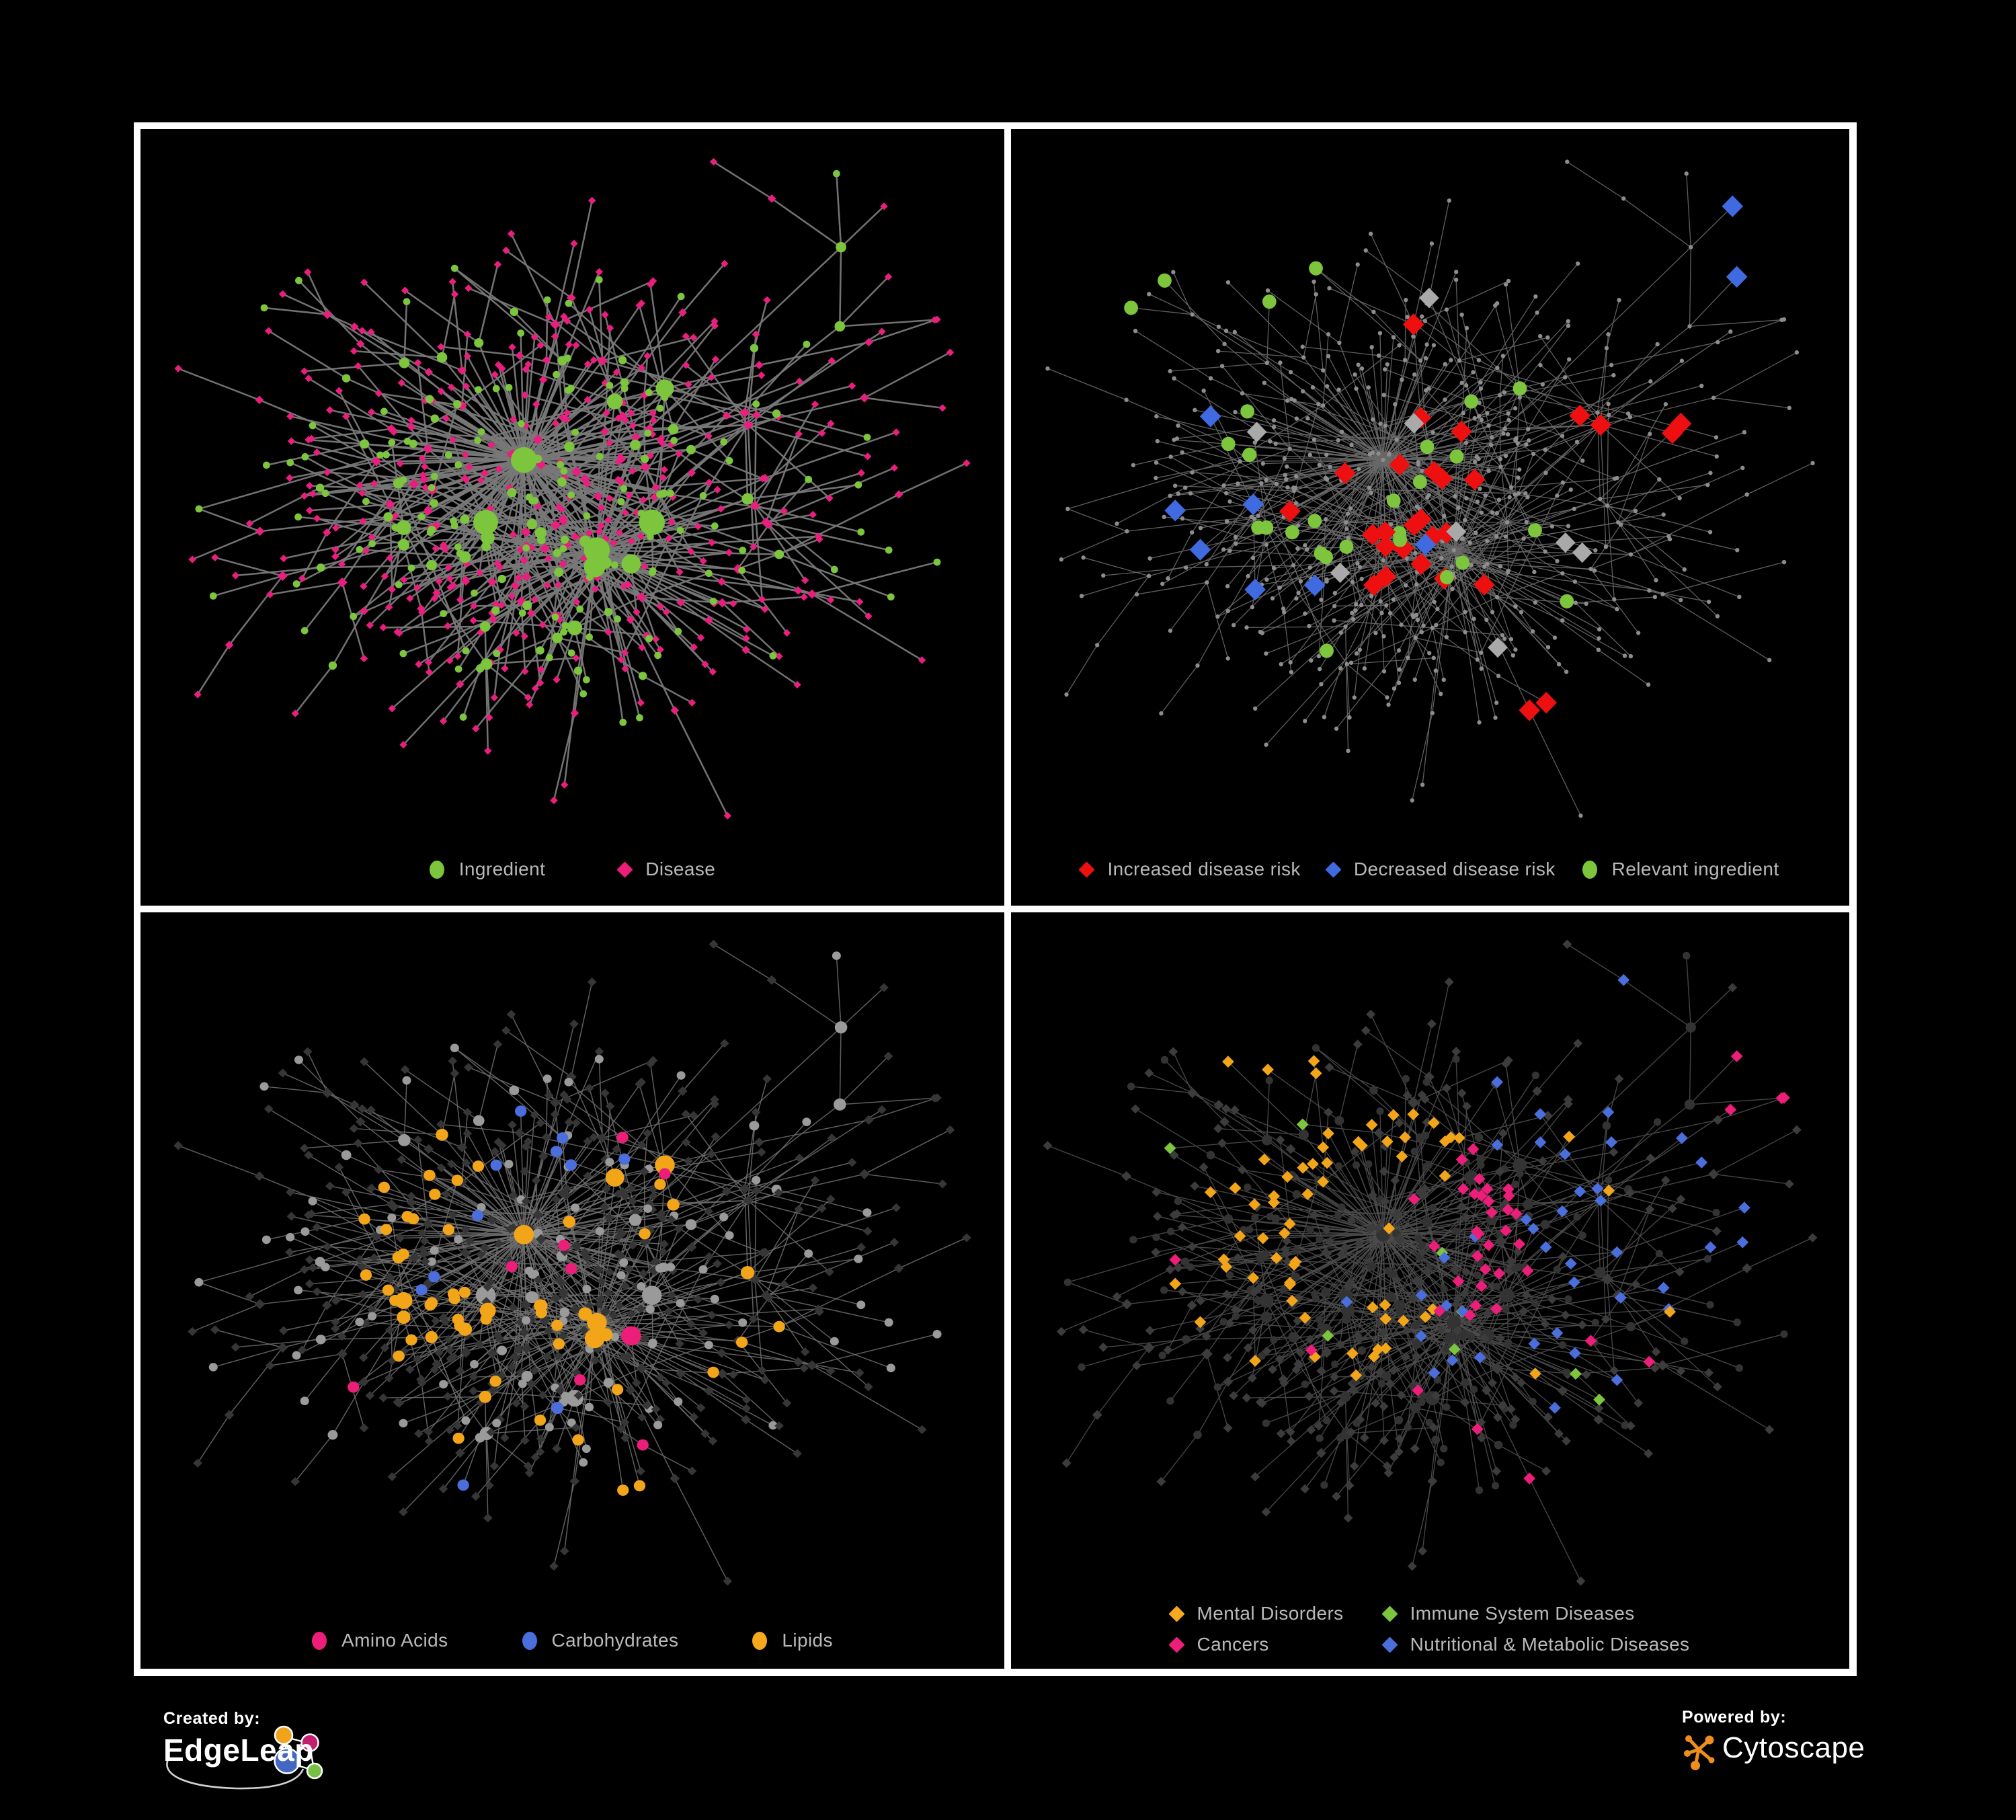  I want to click on created-by-label: Created by:, so click(212, 1718).